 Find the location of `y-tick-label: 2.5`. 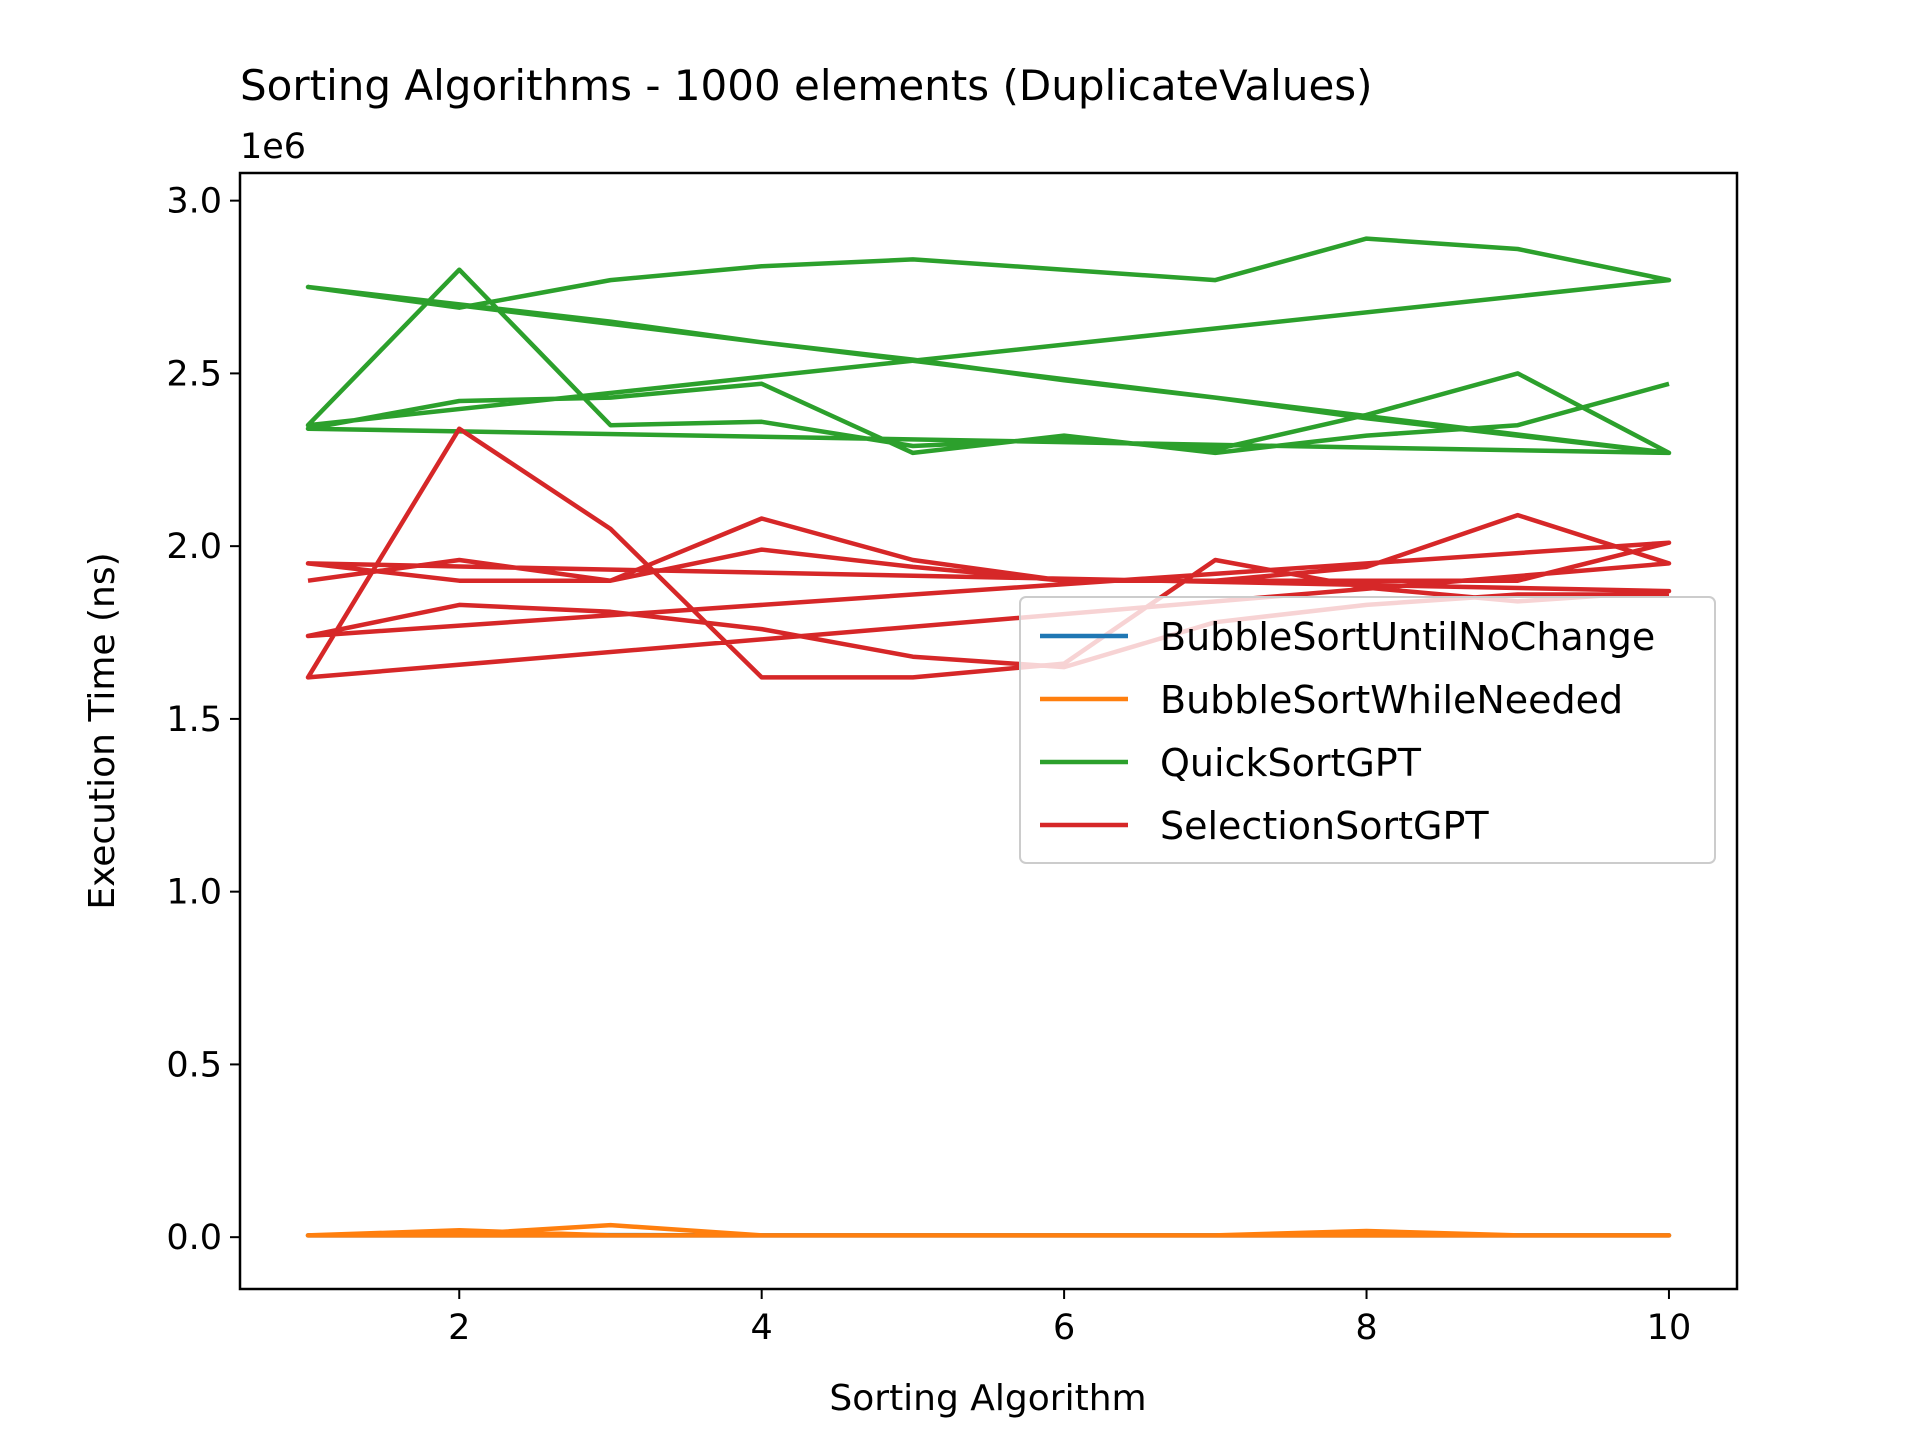

y-tick-label: 2.5 is located at coordinates (194, 374).